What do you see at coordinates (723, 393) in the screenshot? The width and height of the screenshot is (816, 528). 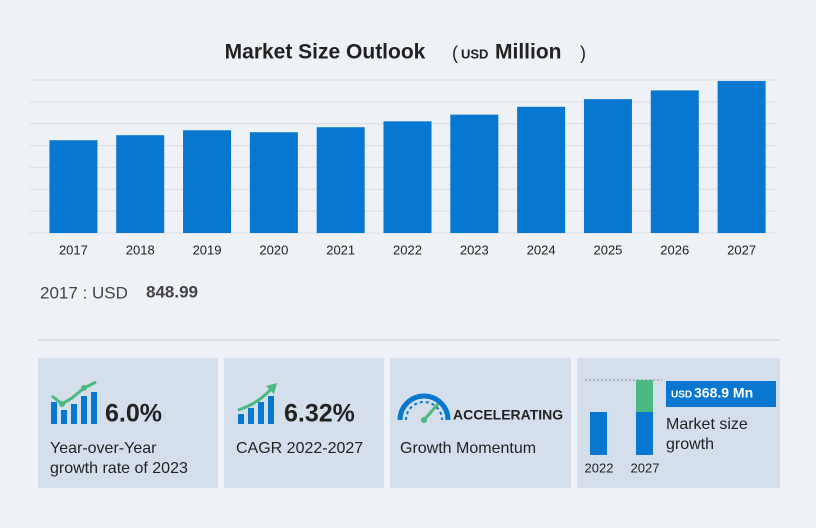 I see `badge-value: 368.9 Mn` at bounding box center [723, 393].